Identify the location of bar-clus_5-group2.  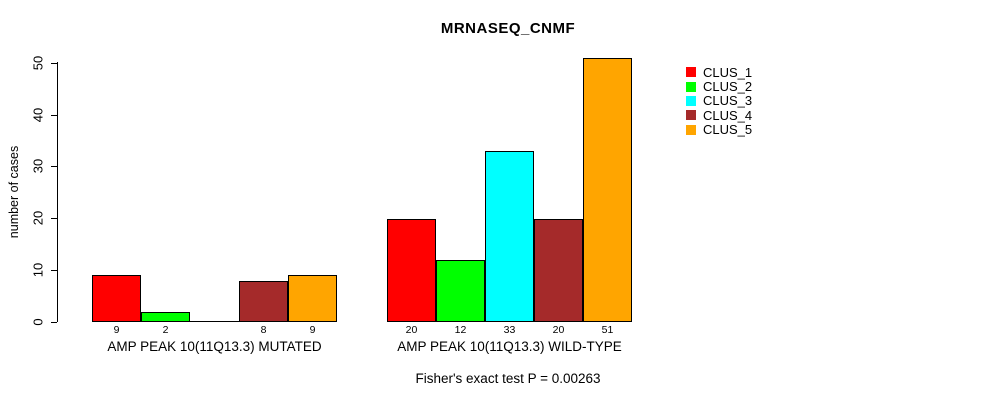
(607, 190).